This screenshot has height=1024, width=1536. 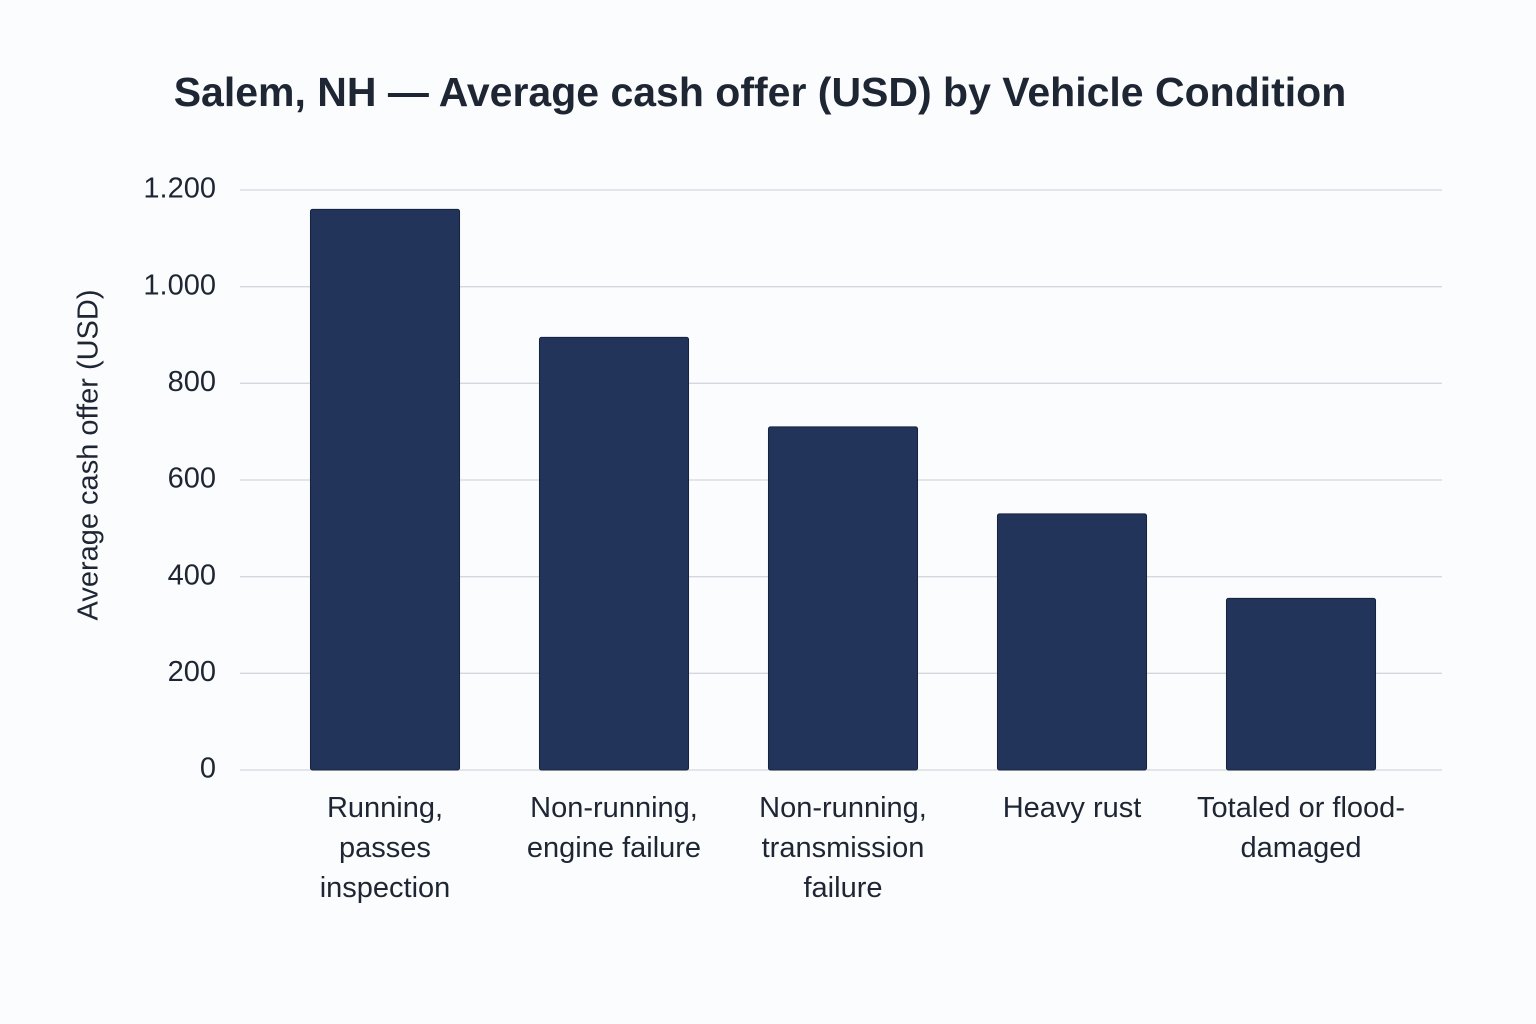 I want to click on y-axis-label: Average cash offer (USD), so click(x=89, y=455).